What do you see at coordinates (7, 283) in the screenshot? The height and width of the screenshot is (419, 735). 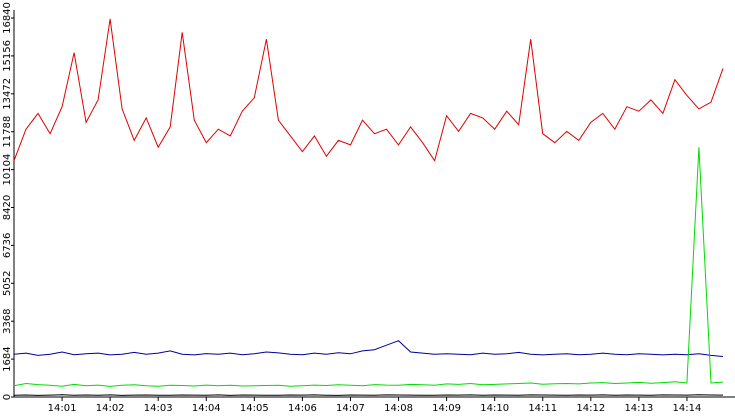 I see `y-tick-label: 5052` at bounding box center [7, 283].